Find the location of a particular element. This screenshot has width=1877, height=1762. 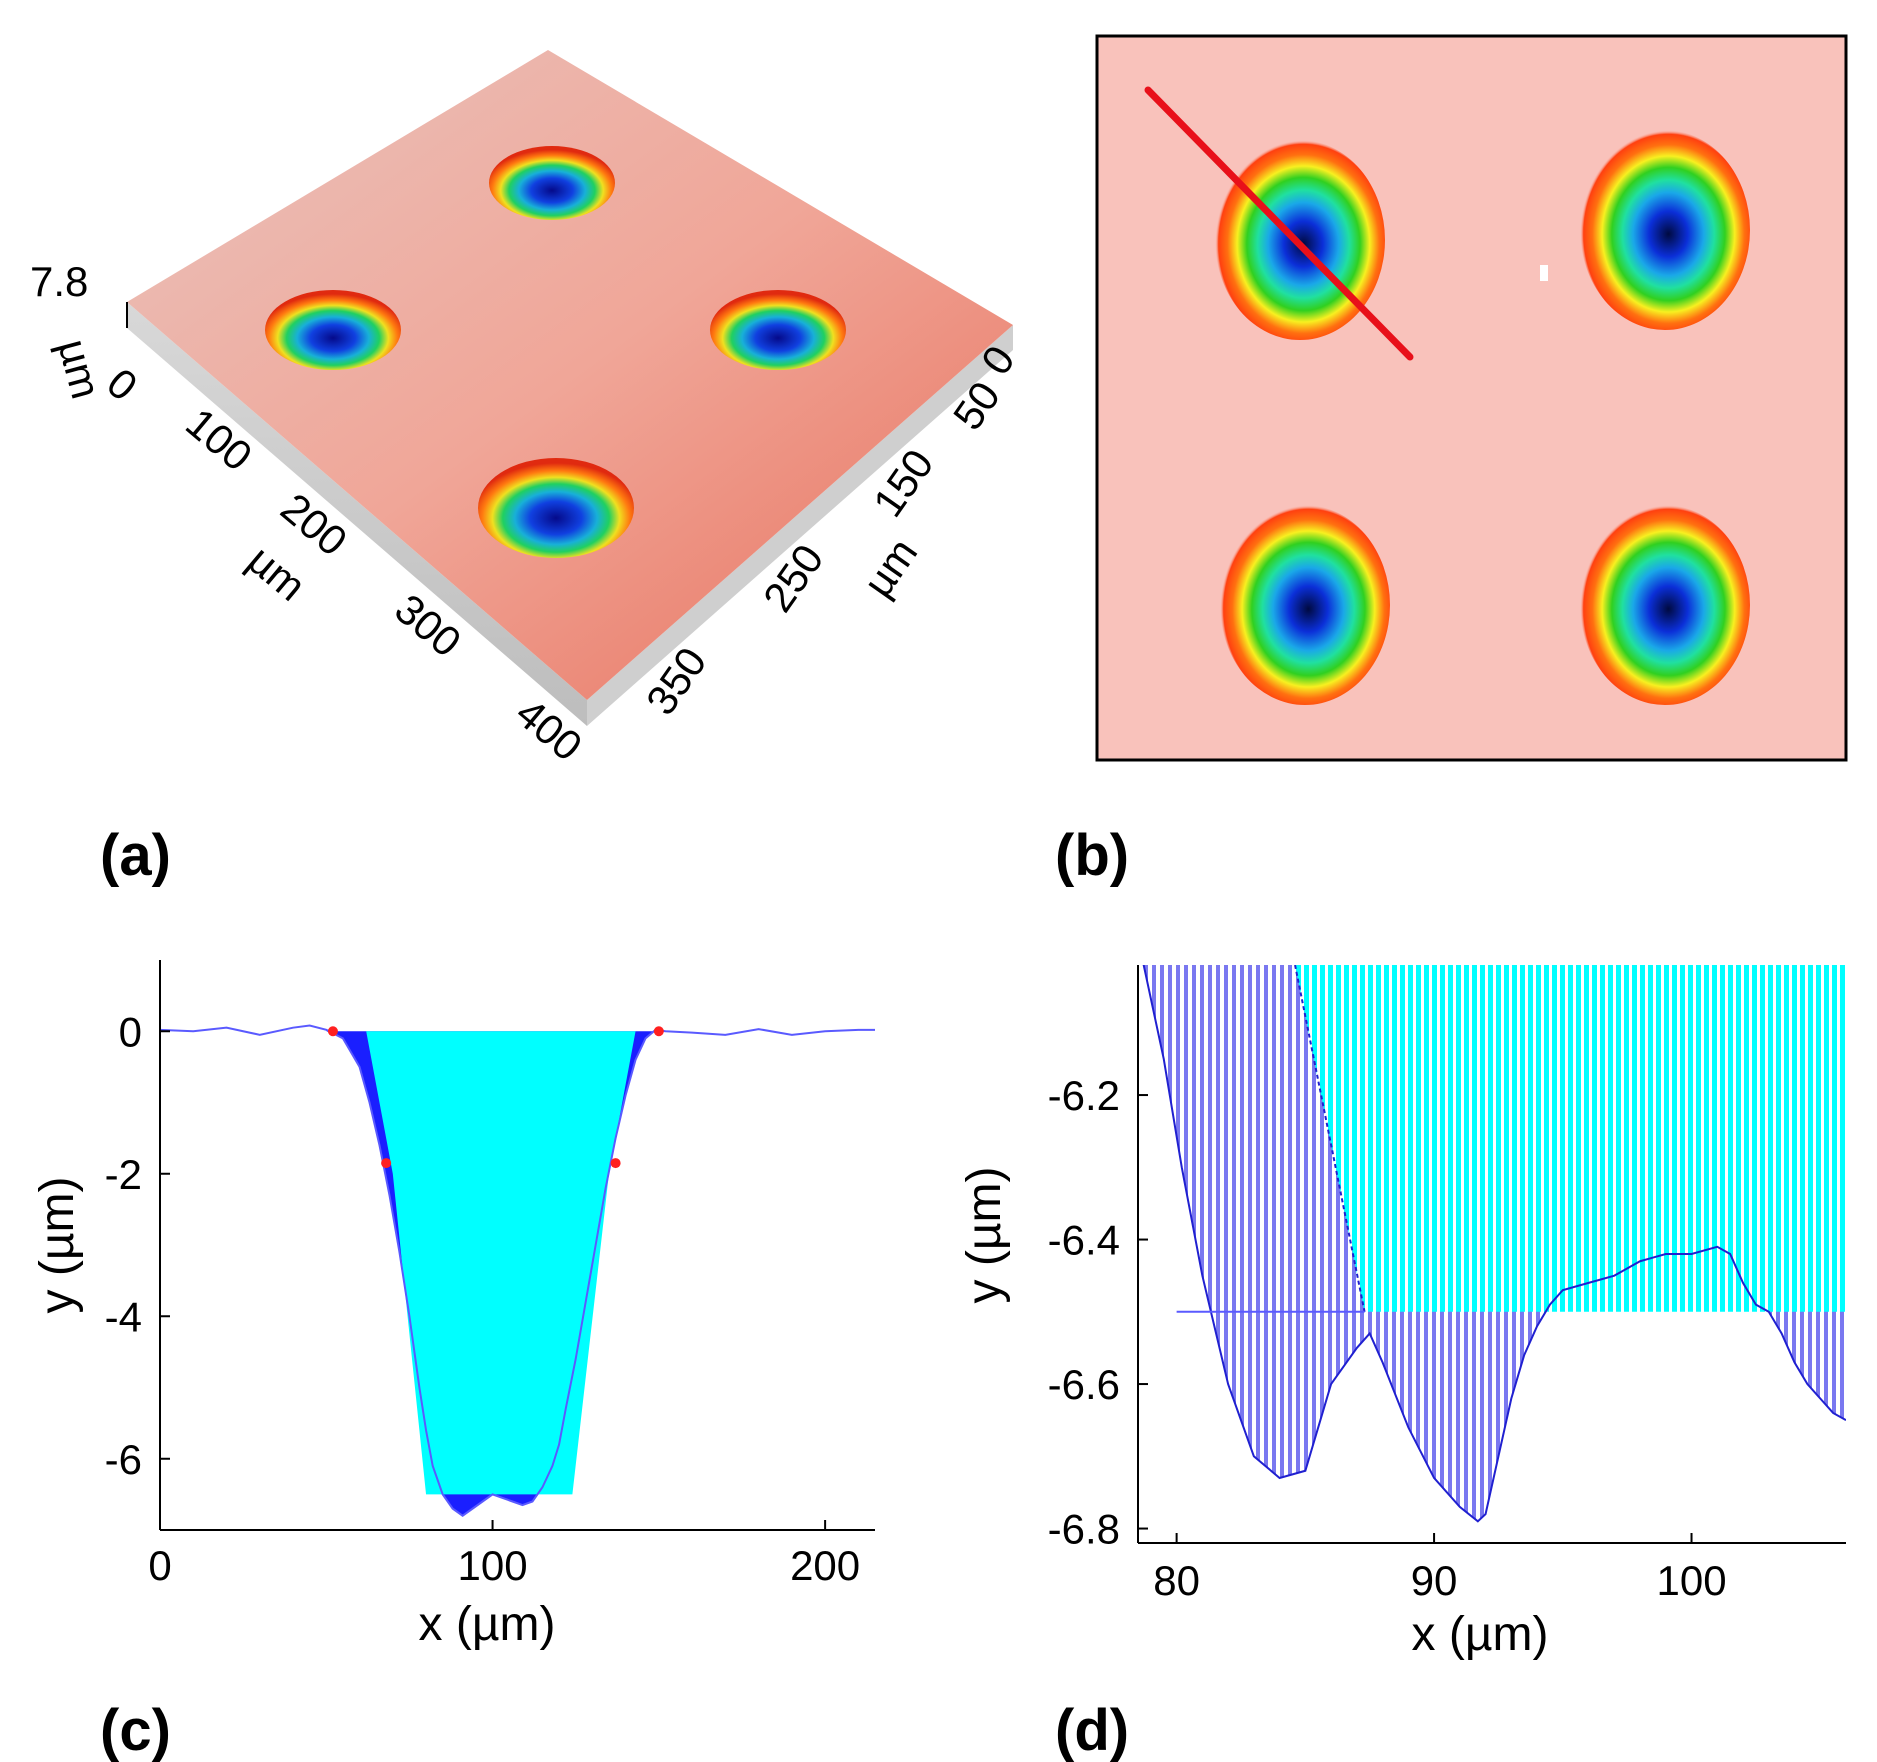

c-y-tick-label: -4 is located at coordinates (123, 1316).